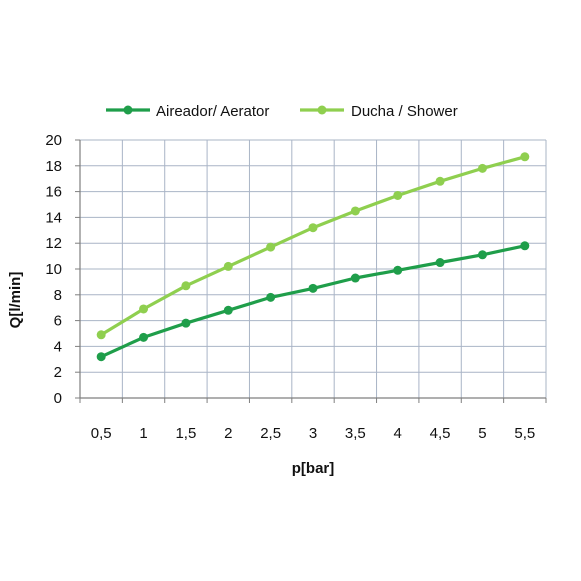 This screenshot has height=581, width=581. I want to click on y-tick-label: 20, so click(53, 140).